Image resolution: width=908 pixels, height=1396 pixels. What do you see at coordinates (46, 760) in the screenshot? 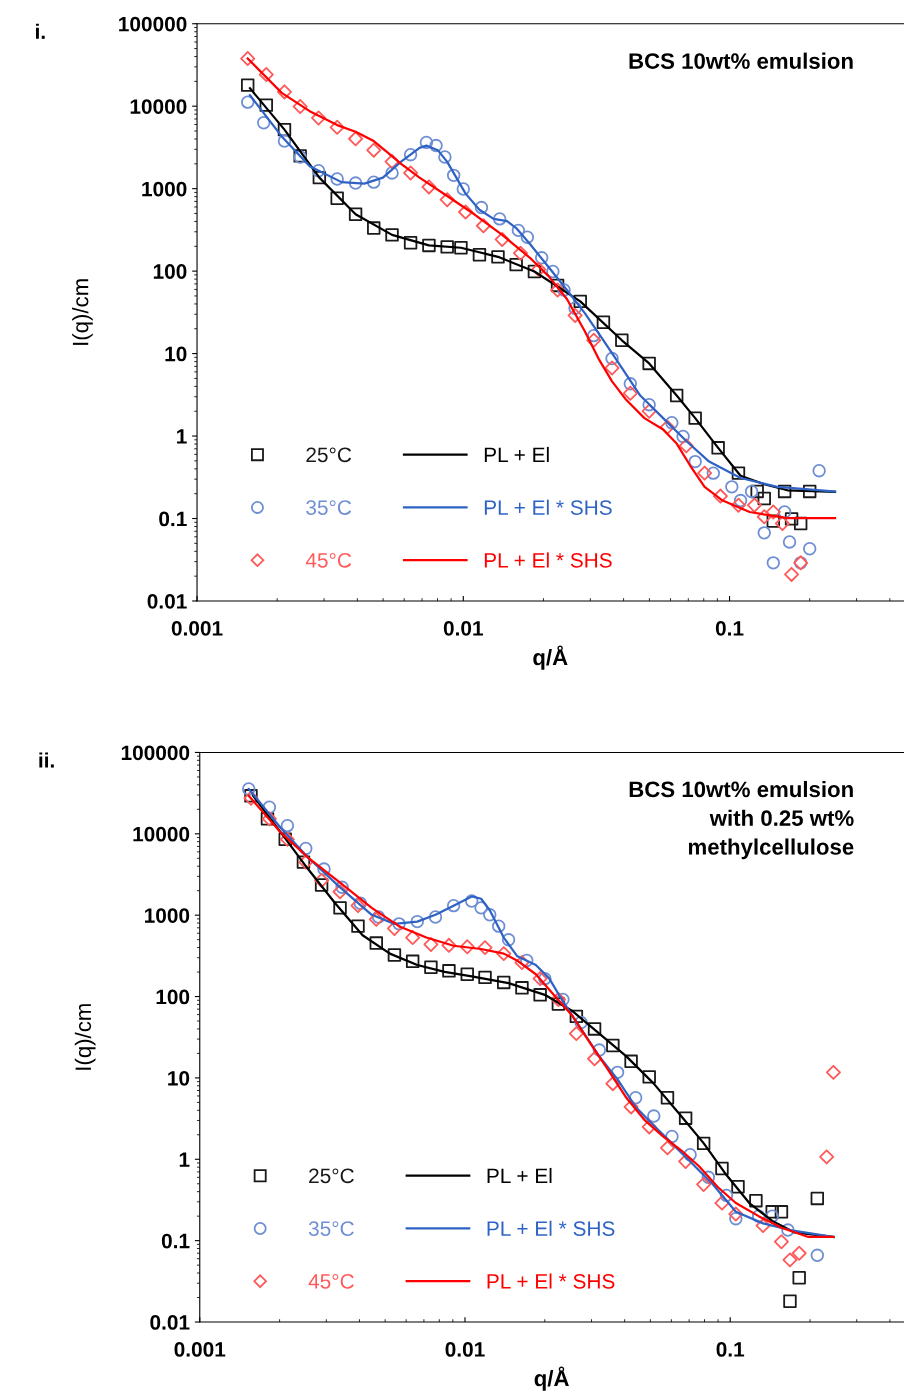
I see `text: ii.` at bounding box center [46, 760].